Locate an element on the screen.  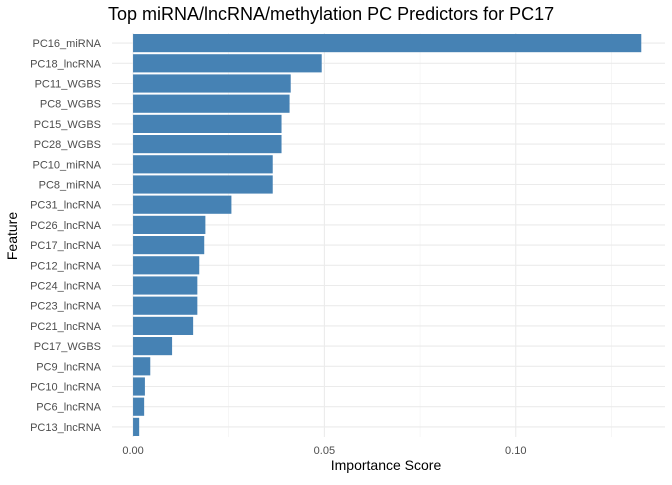
y-tick-label: PC28_WGBS is located at coordinates (67, 145).